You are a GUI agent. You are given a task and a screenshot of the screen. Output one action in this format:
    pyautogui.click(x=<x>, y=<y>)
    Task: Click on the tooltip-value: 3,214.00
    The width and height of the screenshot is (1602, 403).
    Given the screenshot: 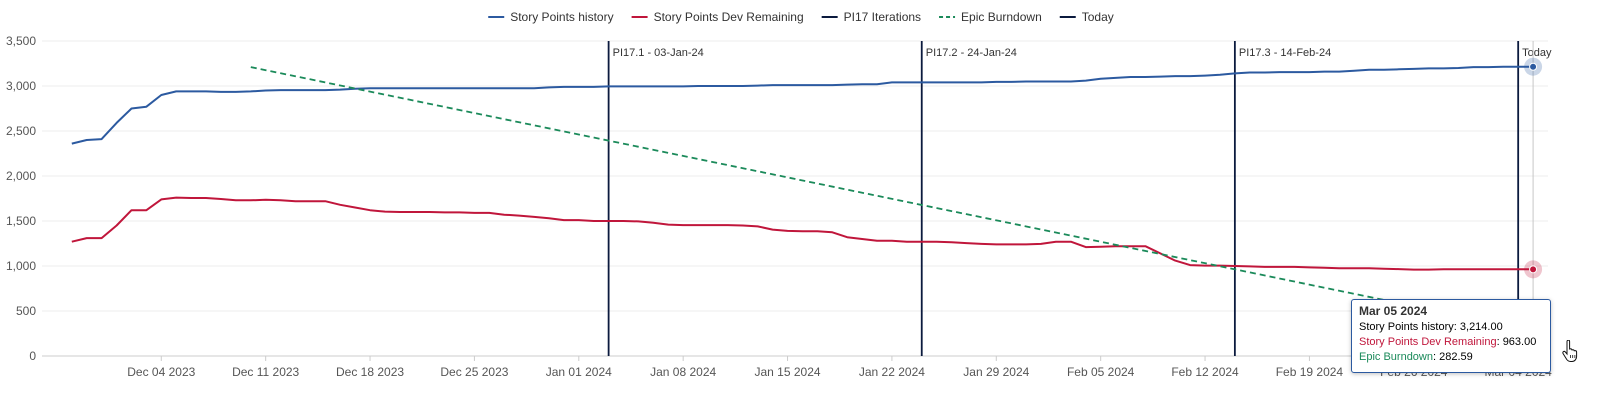 What is the action you would take?
    pyautogui.click(x=1481, y=327)
    